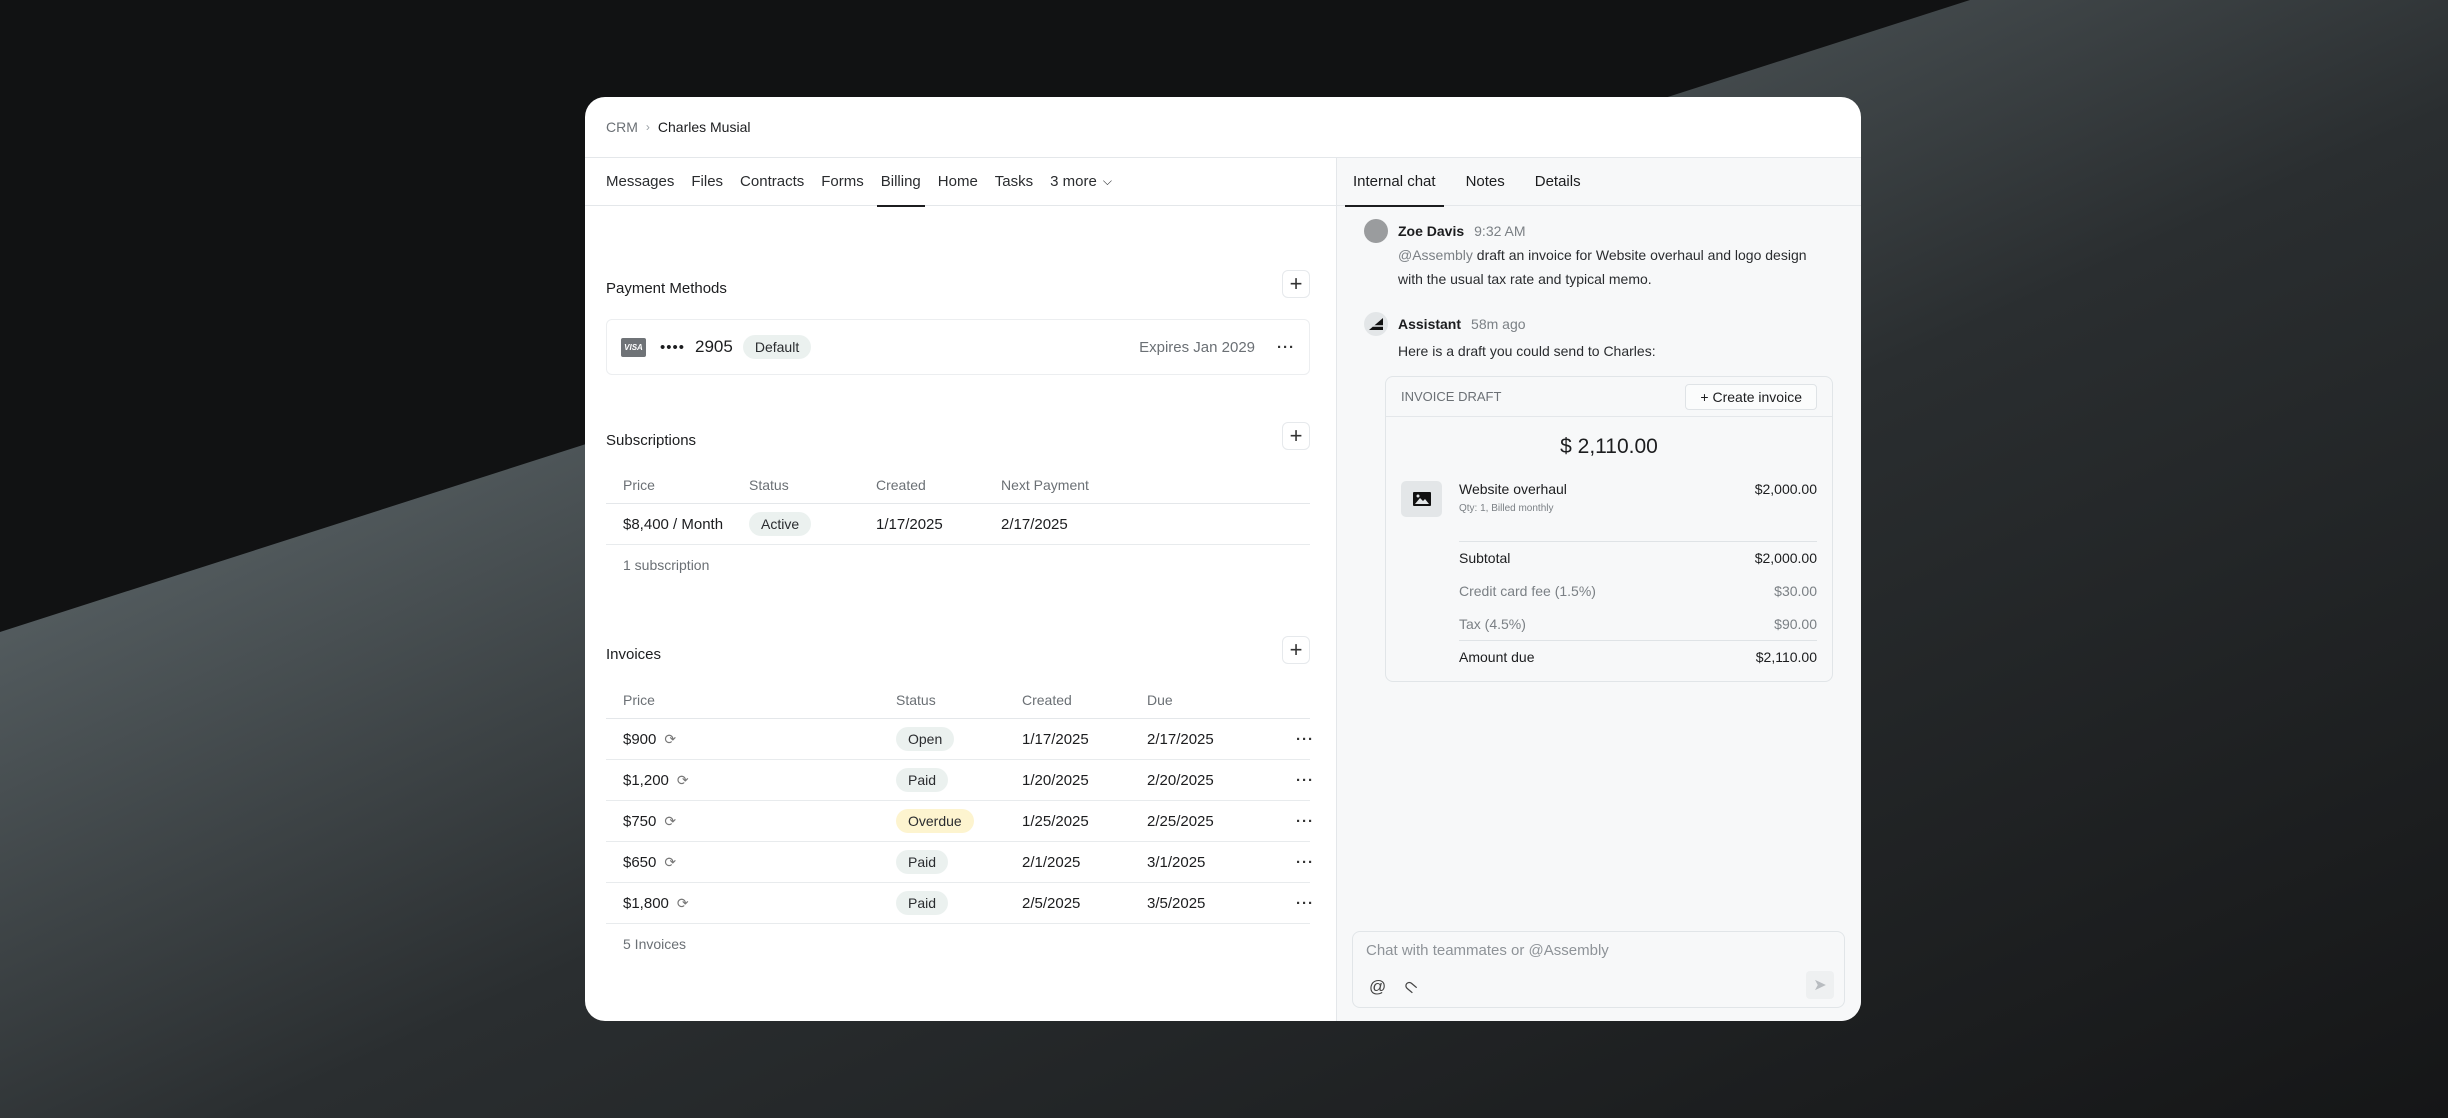 The height and width of the screenshot is (1118, 2448). Describe the element at coordinates (1176, 903) in the screenshot. I see `due: 3/5/2025` at that location.